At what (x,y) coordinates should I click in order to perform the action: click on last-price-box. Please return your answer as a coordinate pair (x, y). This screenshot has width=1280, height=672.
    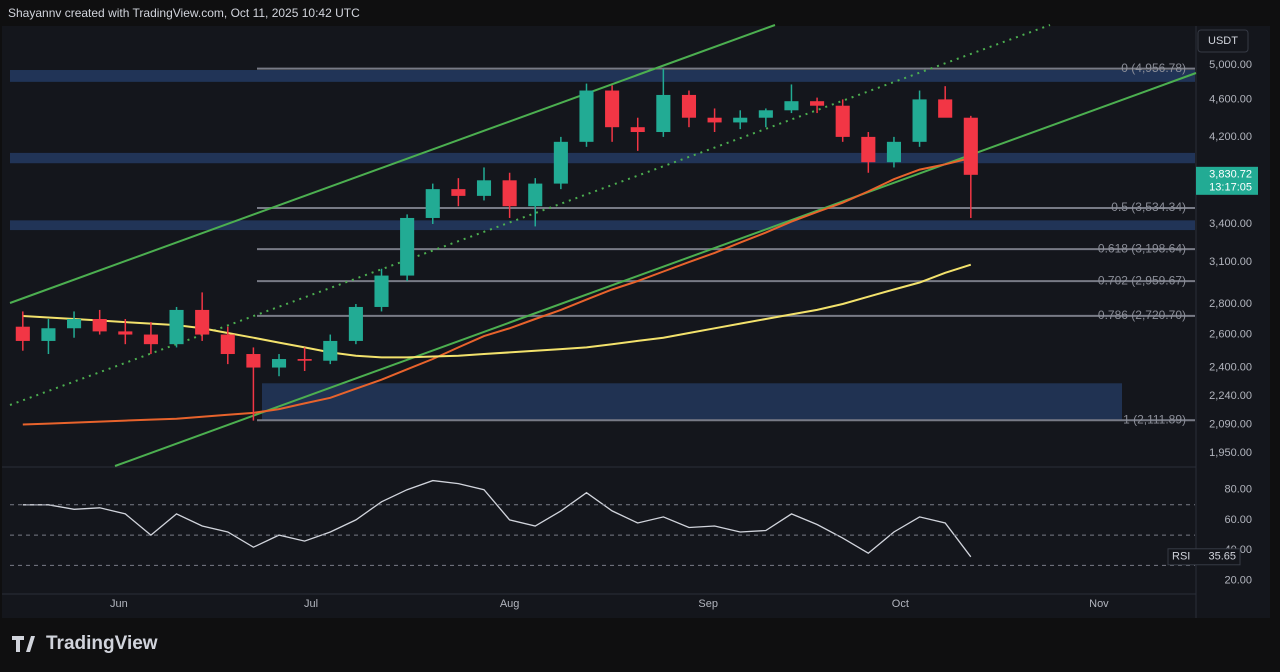
    Looking at the image, I should click on (1227, 180).